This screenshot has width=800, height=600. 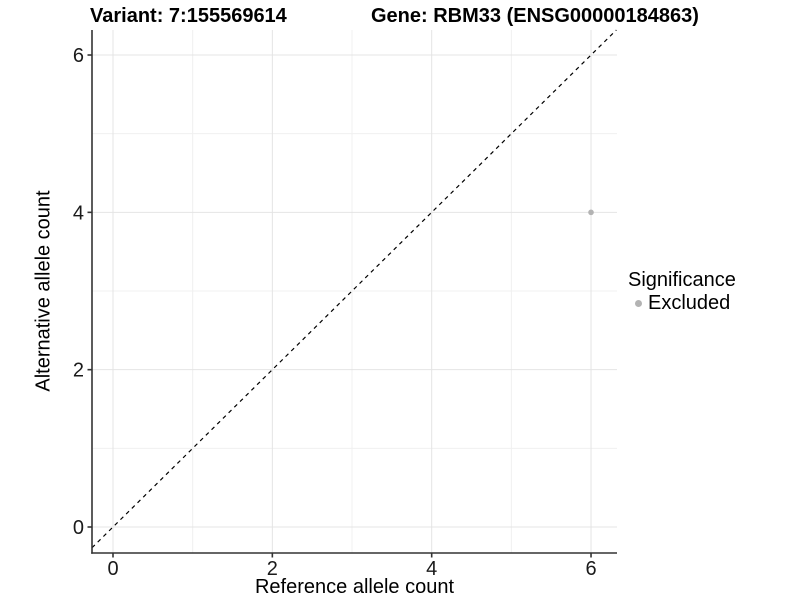 What do you see at coordinates (78, 371) in the screenshot?
I see `y-tick-label: 2` at bounding box center [78, 371].